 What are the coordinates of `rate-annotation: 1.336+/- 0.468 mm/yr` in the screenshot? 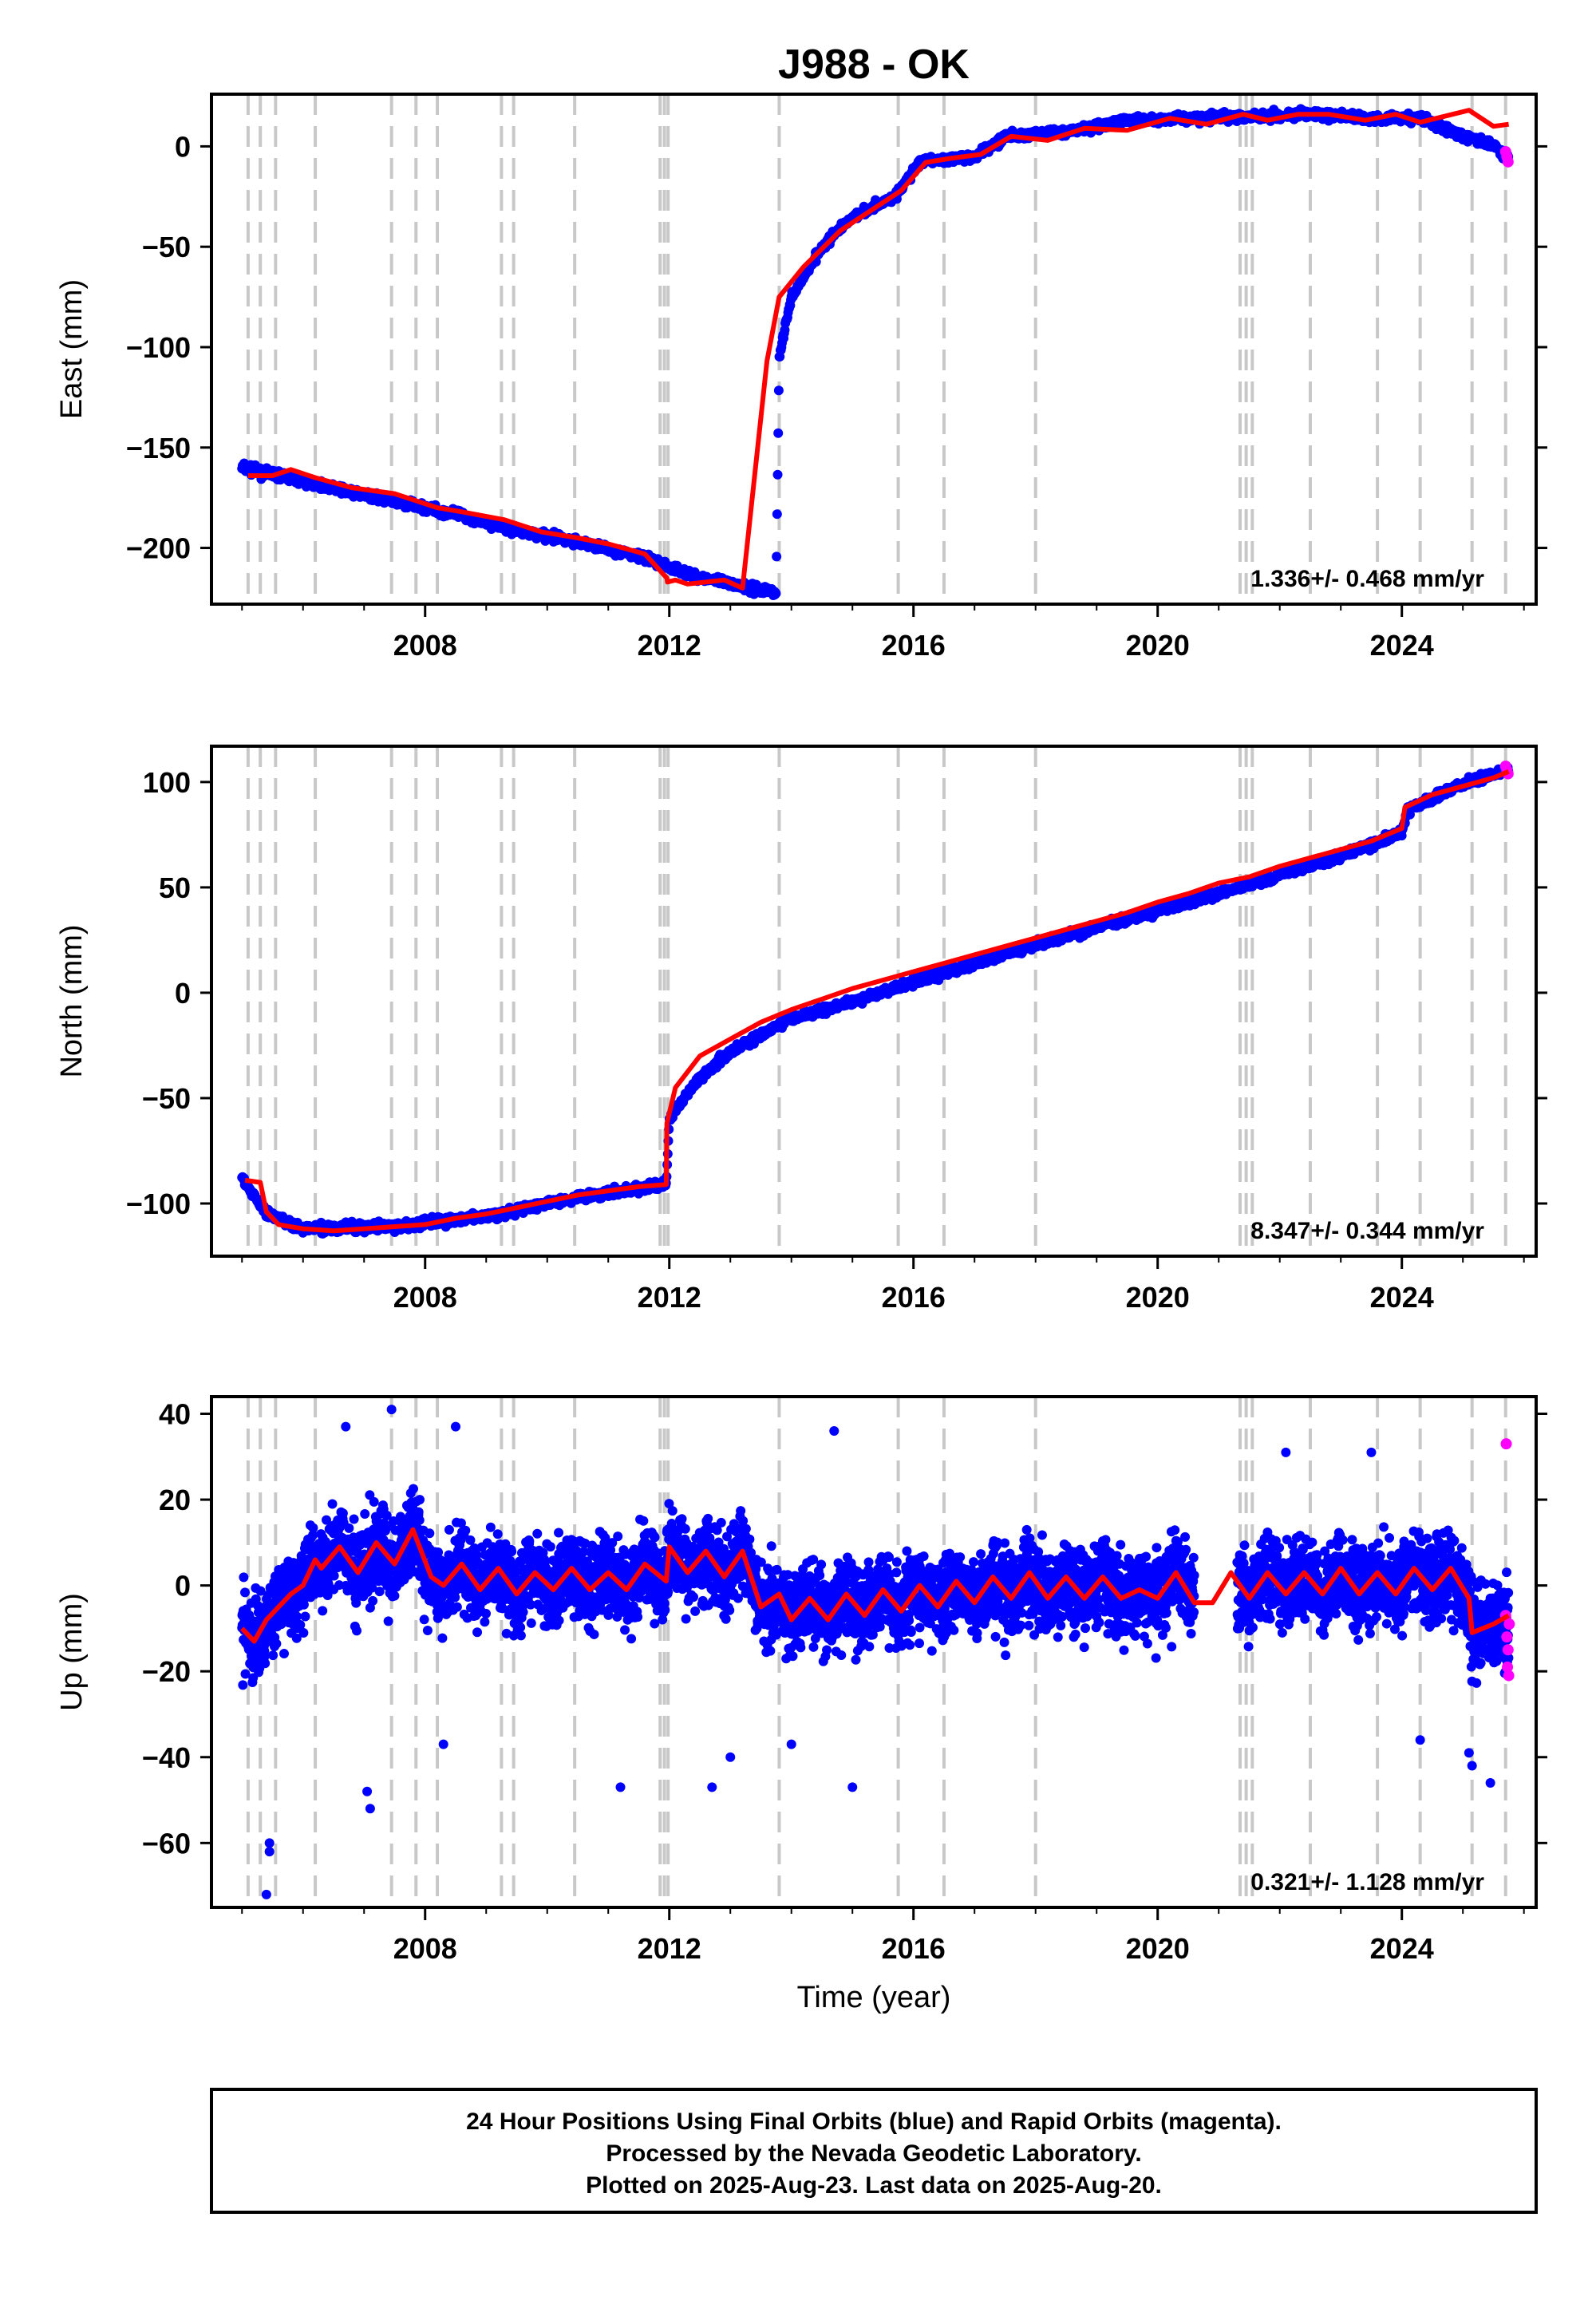 It's located at (1367, 579).